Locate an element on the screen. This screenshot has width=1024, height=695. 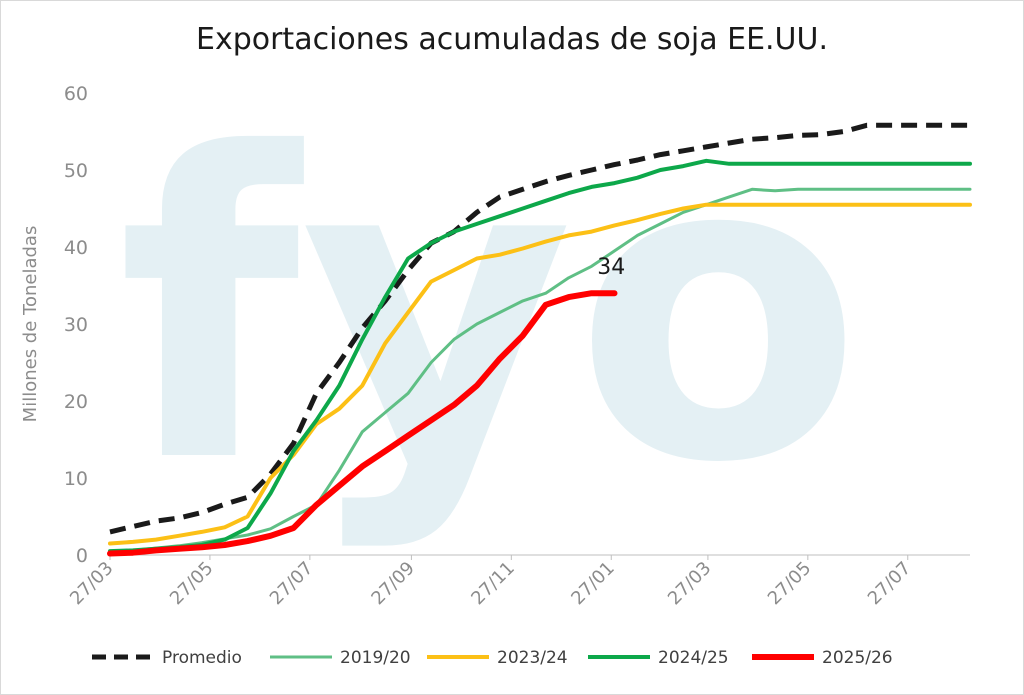
y-tick-label: 10 is located at coordinates (76, 479).